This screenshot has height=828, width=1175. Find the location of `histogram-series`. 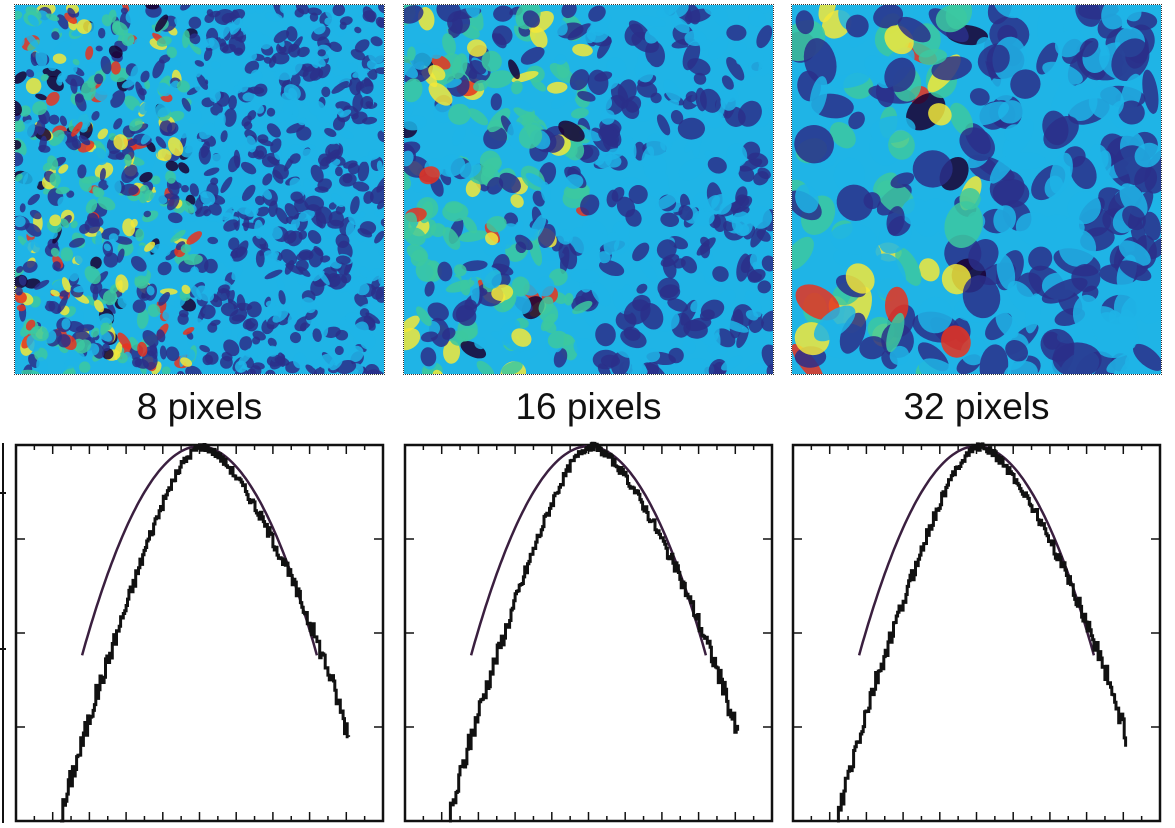

histogram-series is located at coordinates (205, 633).